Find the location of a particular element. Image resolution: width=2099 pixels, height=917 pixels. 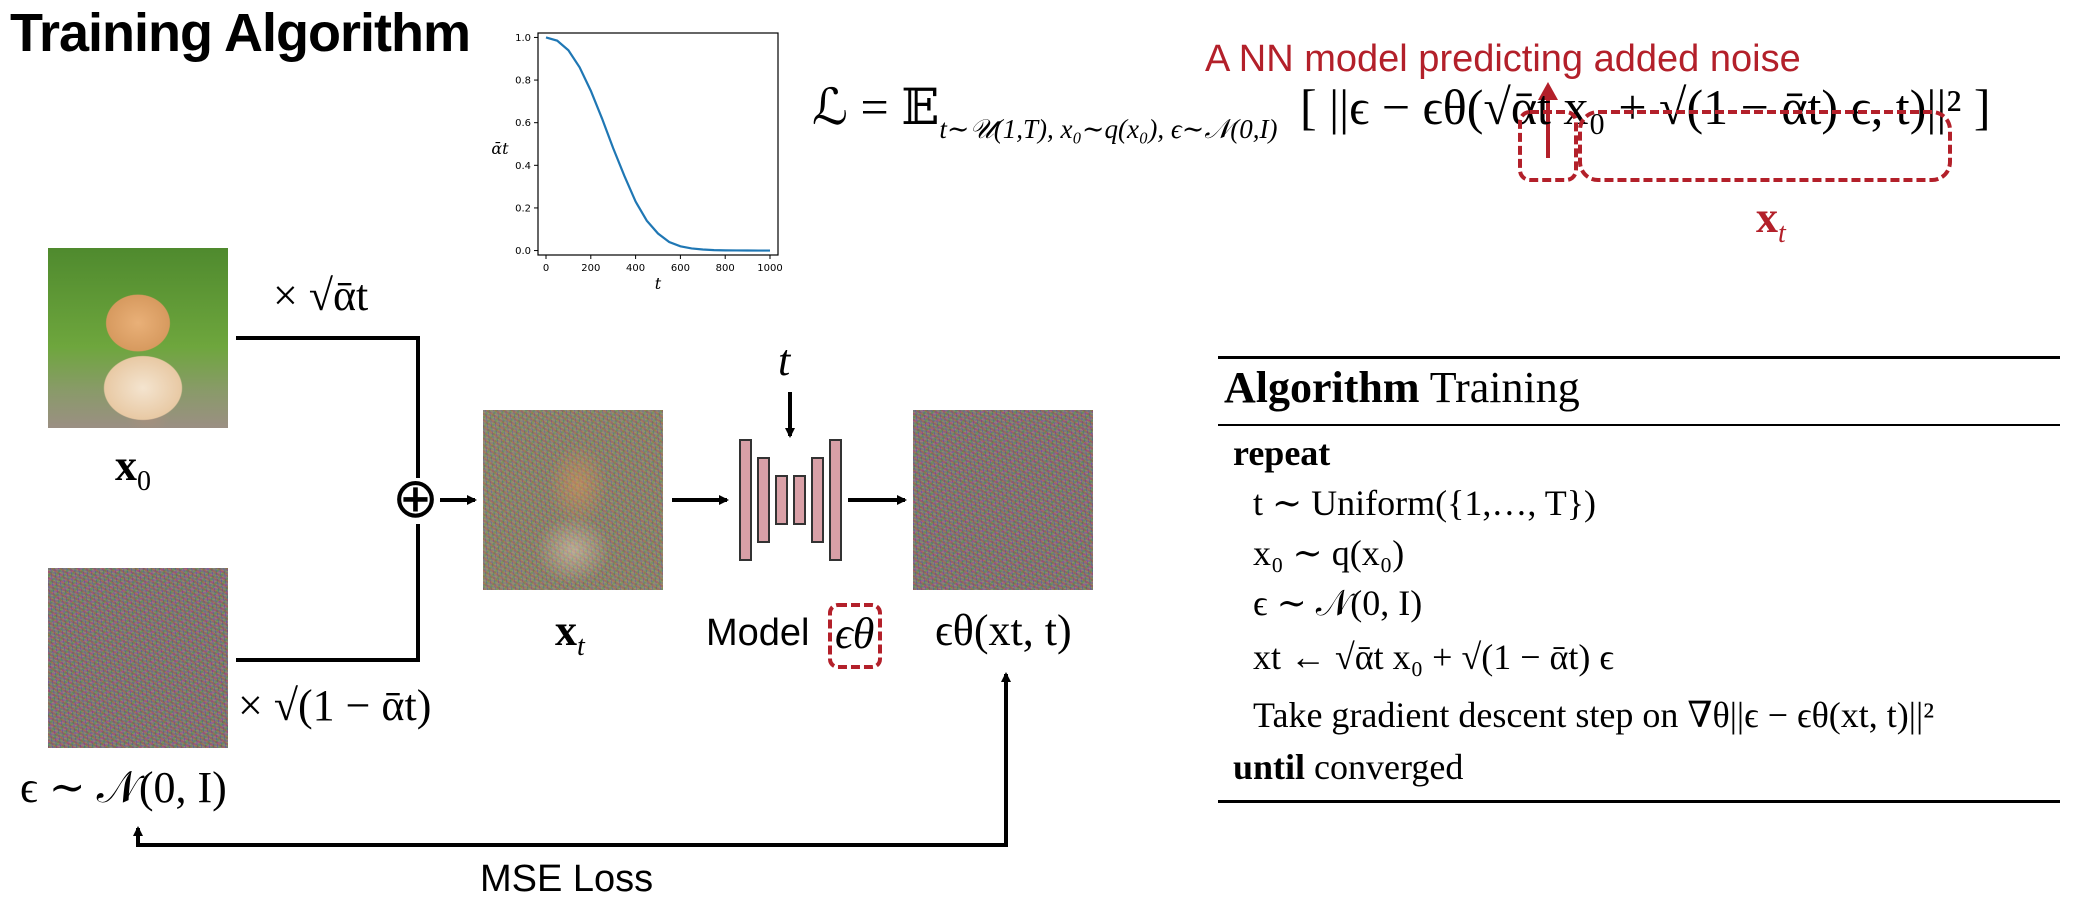

loss-body: [ ||ϵ − ϵθ(√ᾱt x₀ + √(1 − ᾱt) ϵ, t)||² ] is located at coordinates (1645, 107).